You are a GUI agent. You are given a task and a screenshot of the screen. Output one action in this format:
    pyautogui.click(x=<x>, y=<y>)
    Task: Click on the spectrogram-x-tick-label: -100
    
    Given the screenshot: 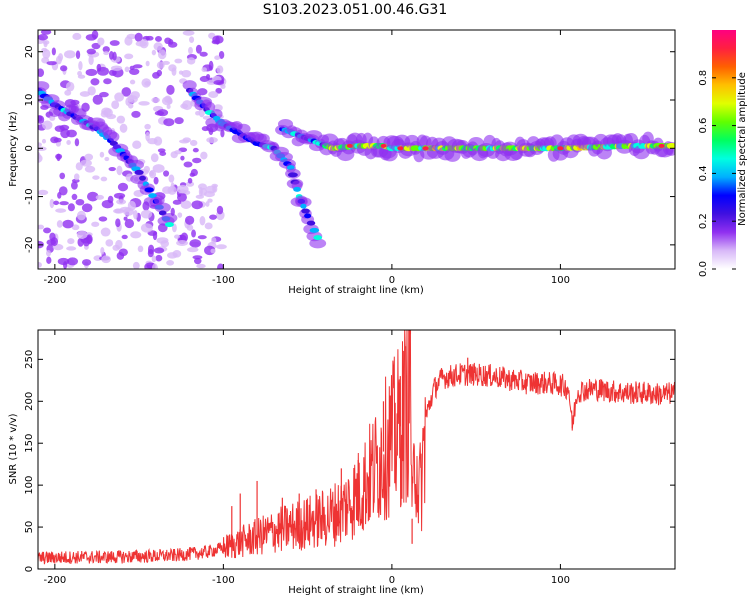 What is the action you would take?
    pyautogui.click(x=223, y=280)
    